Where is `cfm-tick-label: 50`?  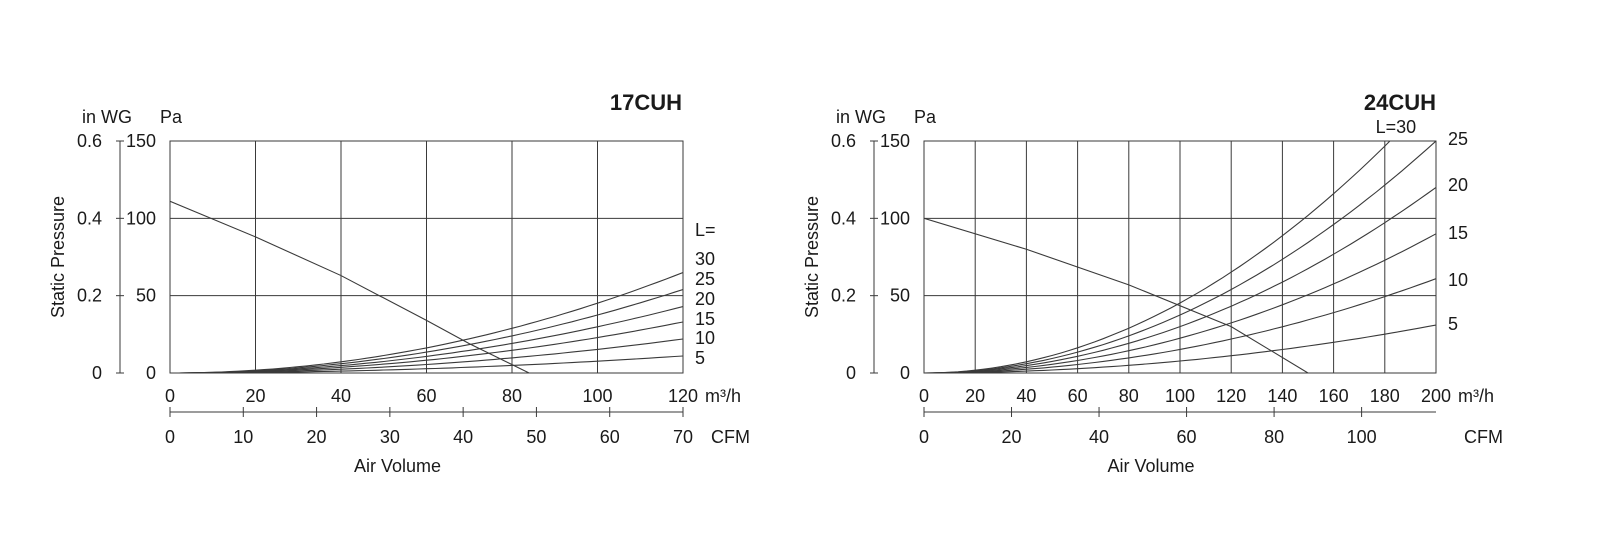 cfm-tick-label: 50 is located at coordinates (536, 437).